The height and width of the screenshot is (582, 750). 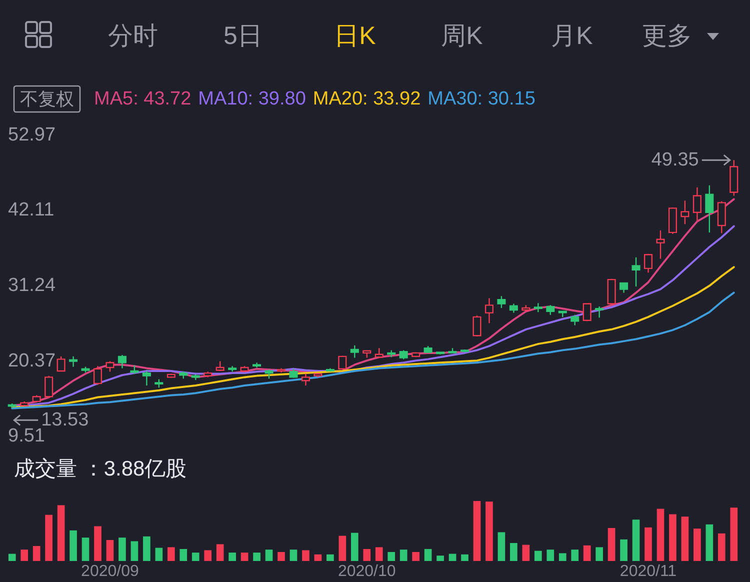 What do you see at coordinates (32, 361) in the screenshot?
I see `y-tick-label: 20.37` at bounding box center [32, 361].